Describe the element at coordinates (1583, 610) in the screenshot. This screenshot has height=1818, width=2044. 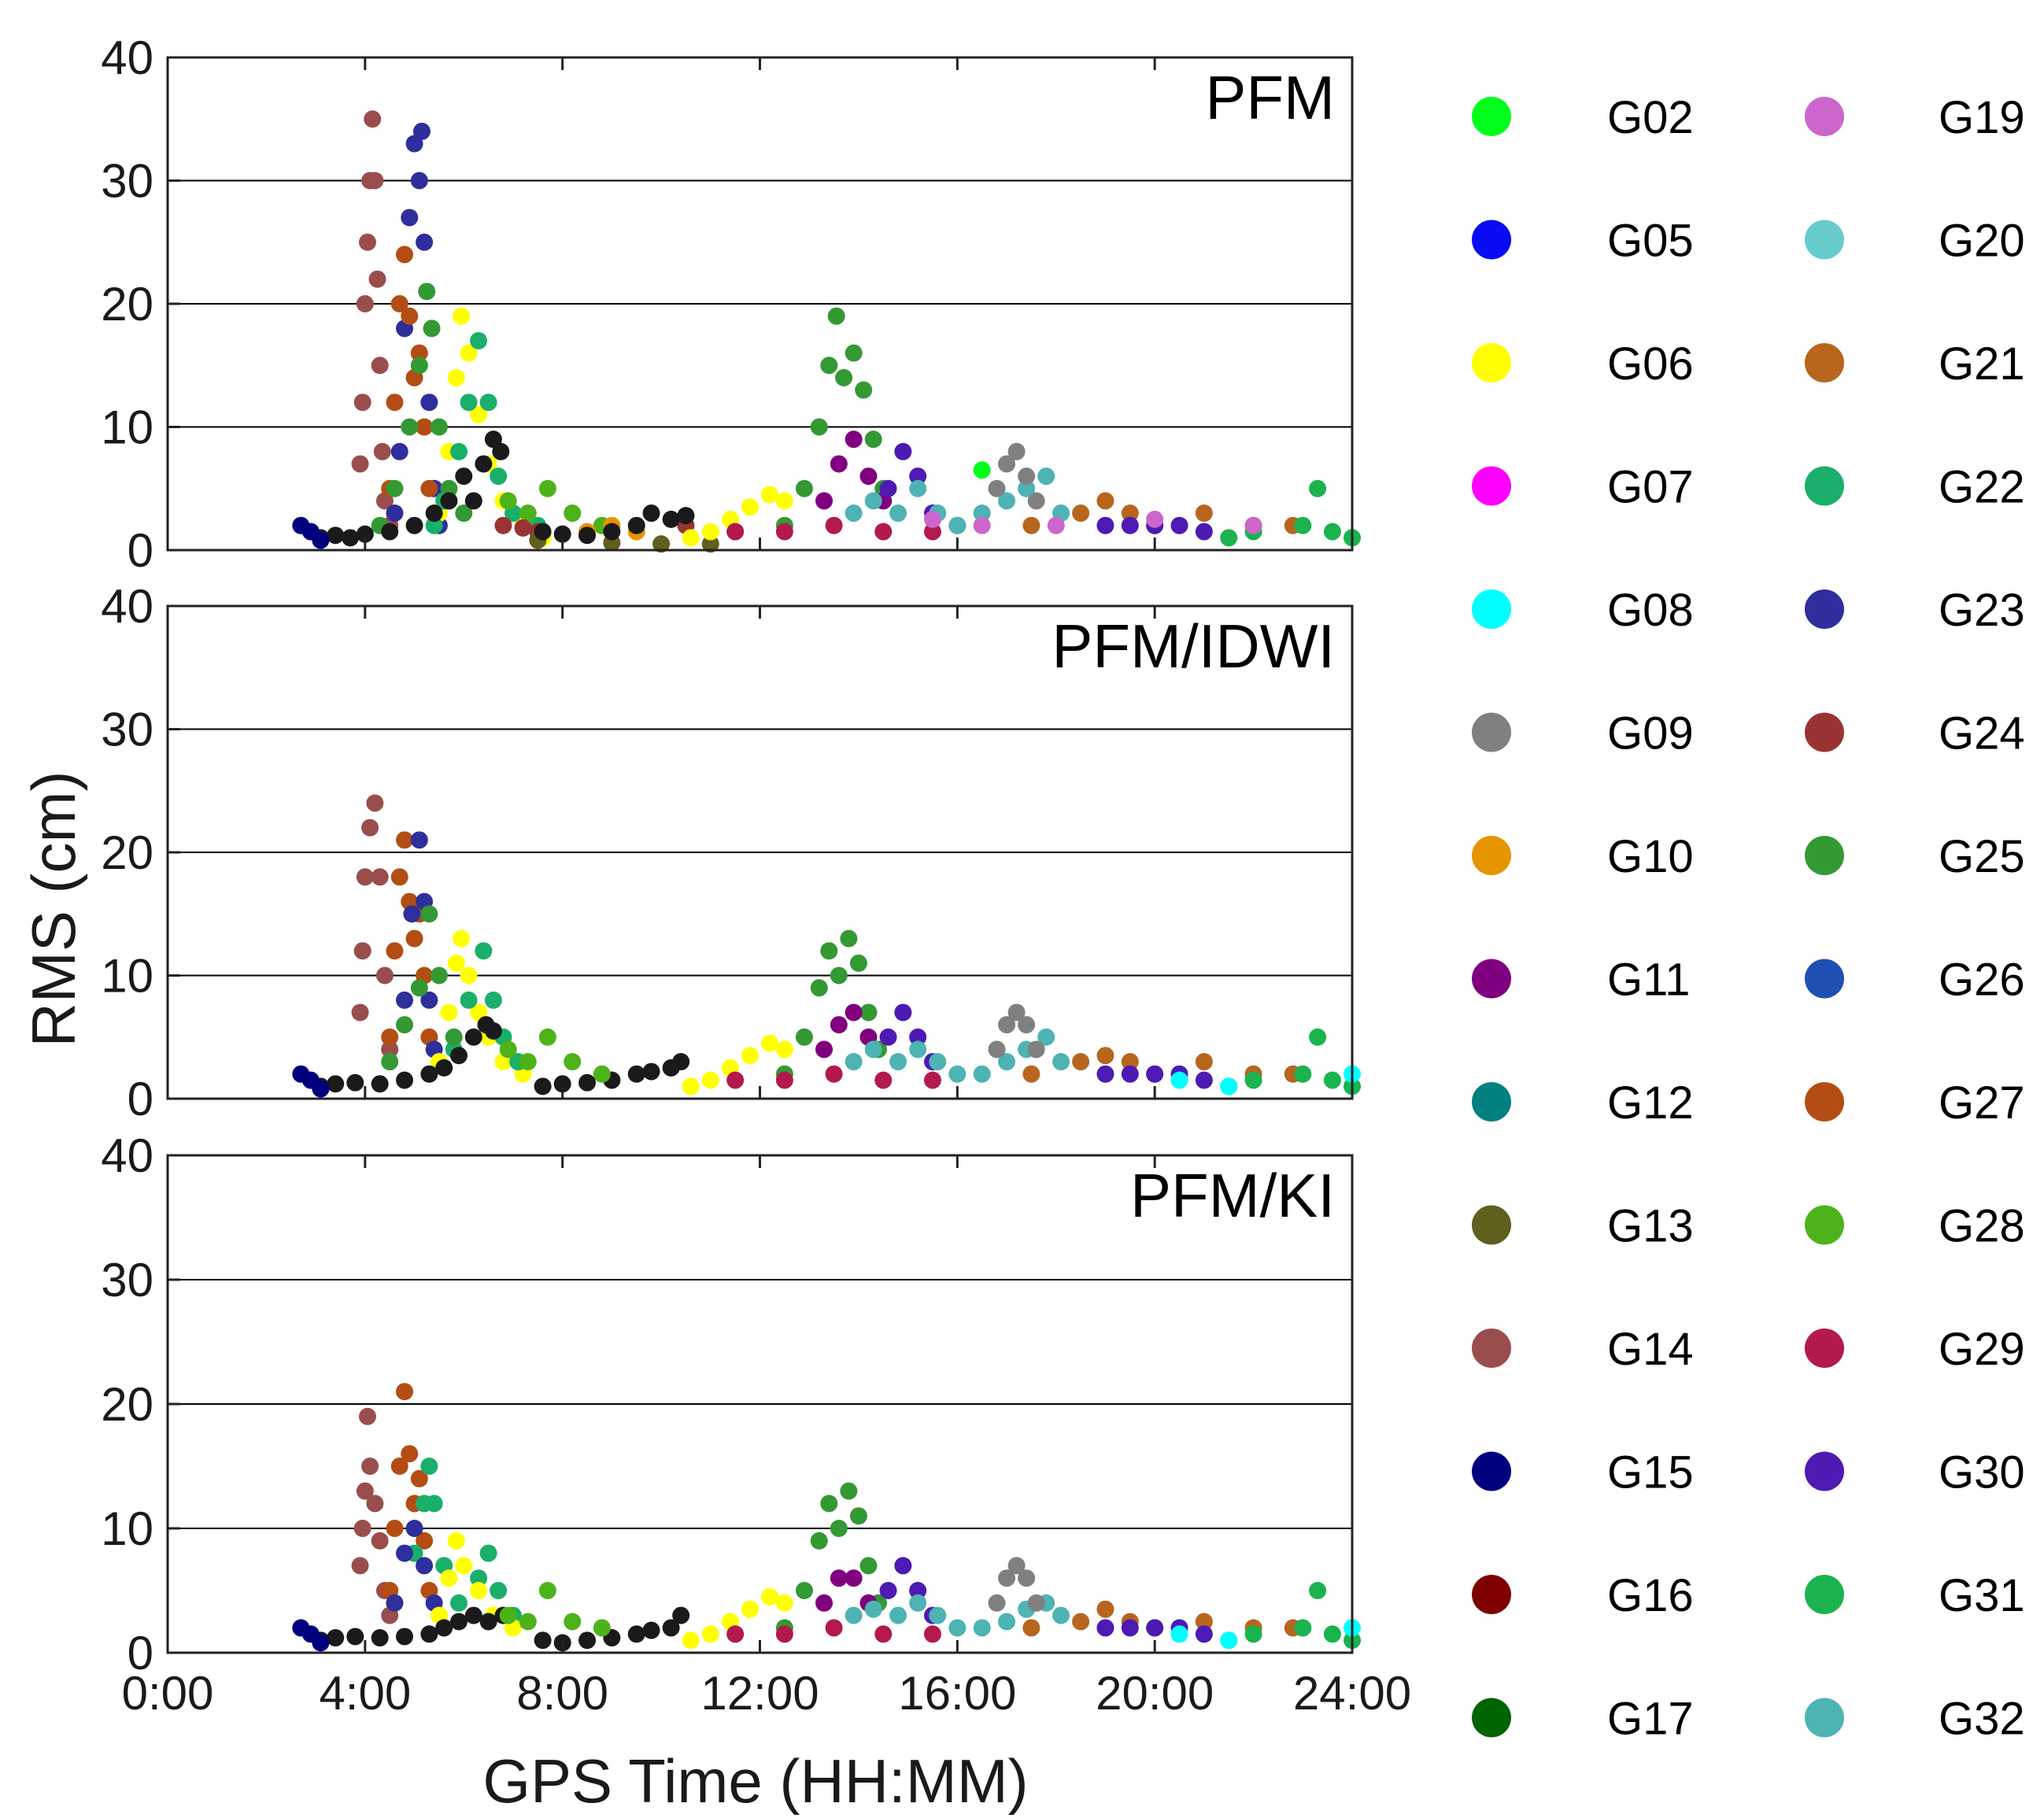
I see `legend-item-g08: G08` at that location.